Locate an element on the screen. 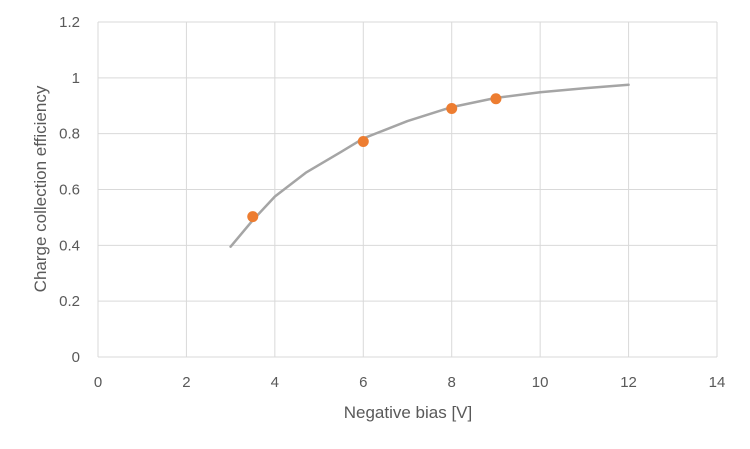  y-tick-label: 0.4 is located at coordinates (69, 245).